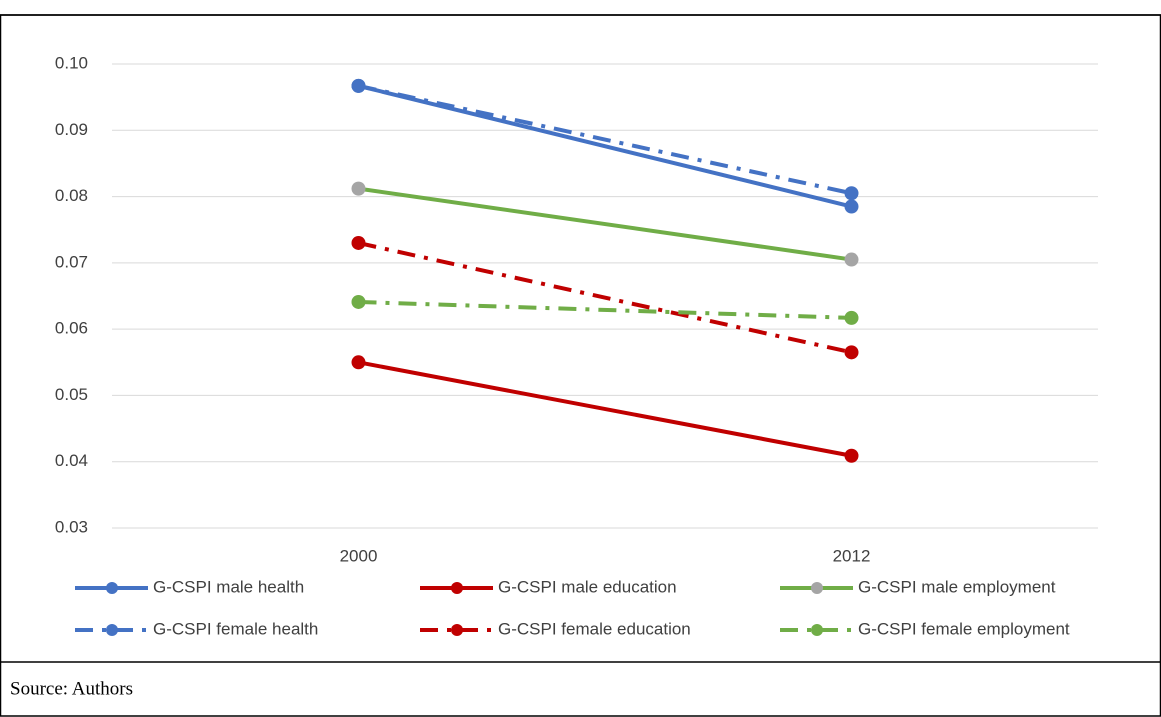 The width and height of the screenshot is (1161, 717). What do you see at coordinates (594, 628) in the screenshot?
I see `legend-label: G-CSPI female education` at bounding box center [594, 628].